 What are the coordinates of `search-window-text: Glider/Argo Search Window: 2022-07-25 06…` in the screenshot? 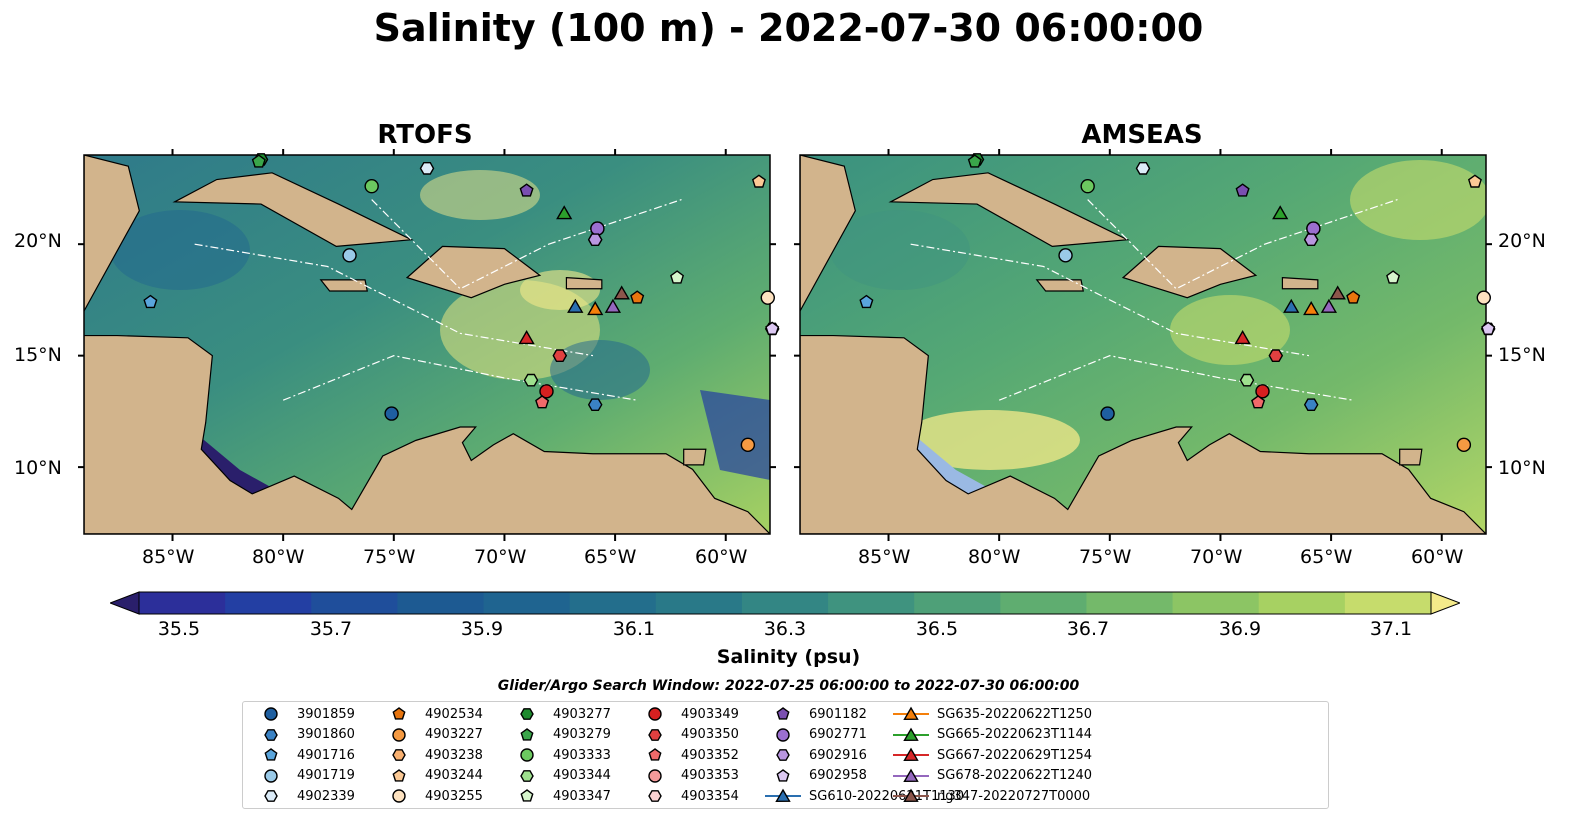 It's located at (788, 686).